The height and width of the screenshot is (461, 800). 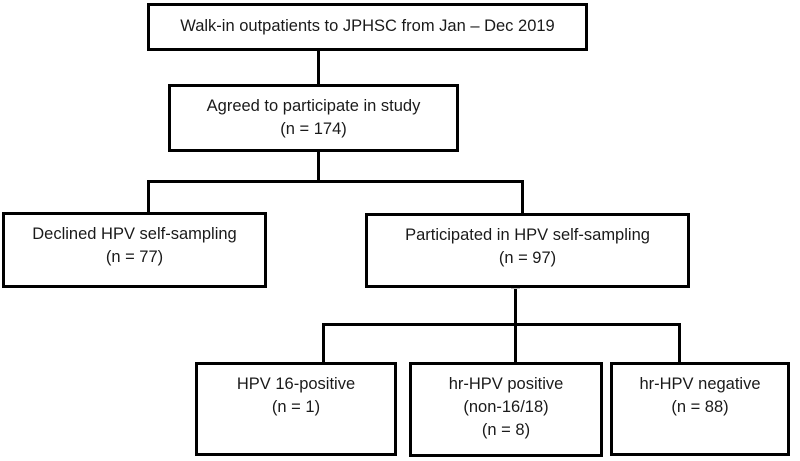 What do you see at coordinates (527, 258) in the screenshot?
I see `box-count-line: (n = 97)` at bounding box center [527, 258].